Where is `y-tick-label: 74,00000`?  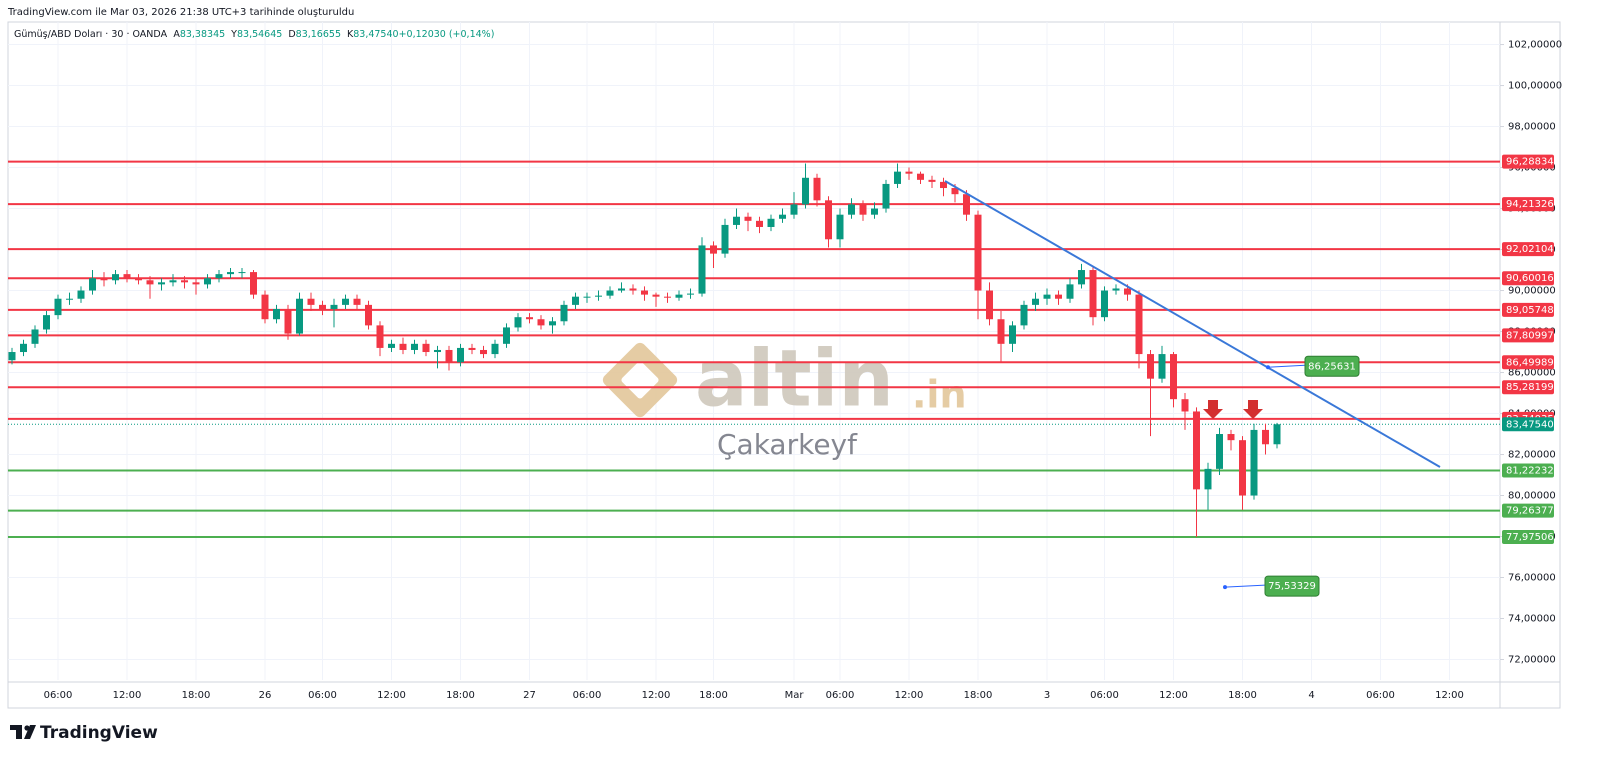 y-tick-label: 74,00000 is located at coordinates (1532, 619).